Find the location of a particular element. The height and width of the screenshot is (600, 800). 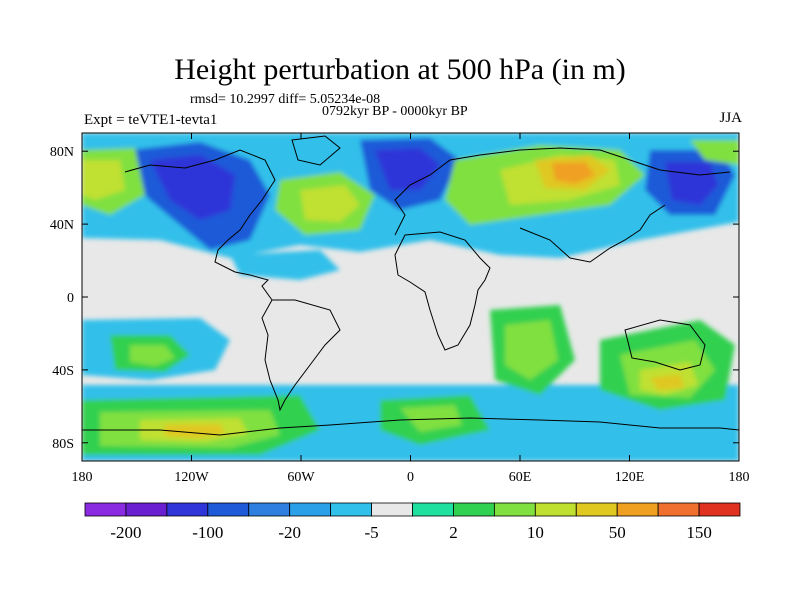

australia-coast is located at coordinates (665, 345).